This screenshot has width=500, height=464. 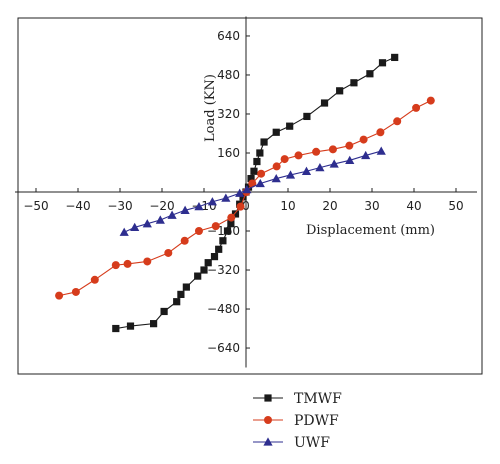 I want to click on y-tick-label: 640, so click(x=228, y=36).